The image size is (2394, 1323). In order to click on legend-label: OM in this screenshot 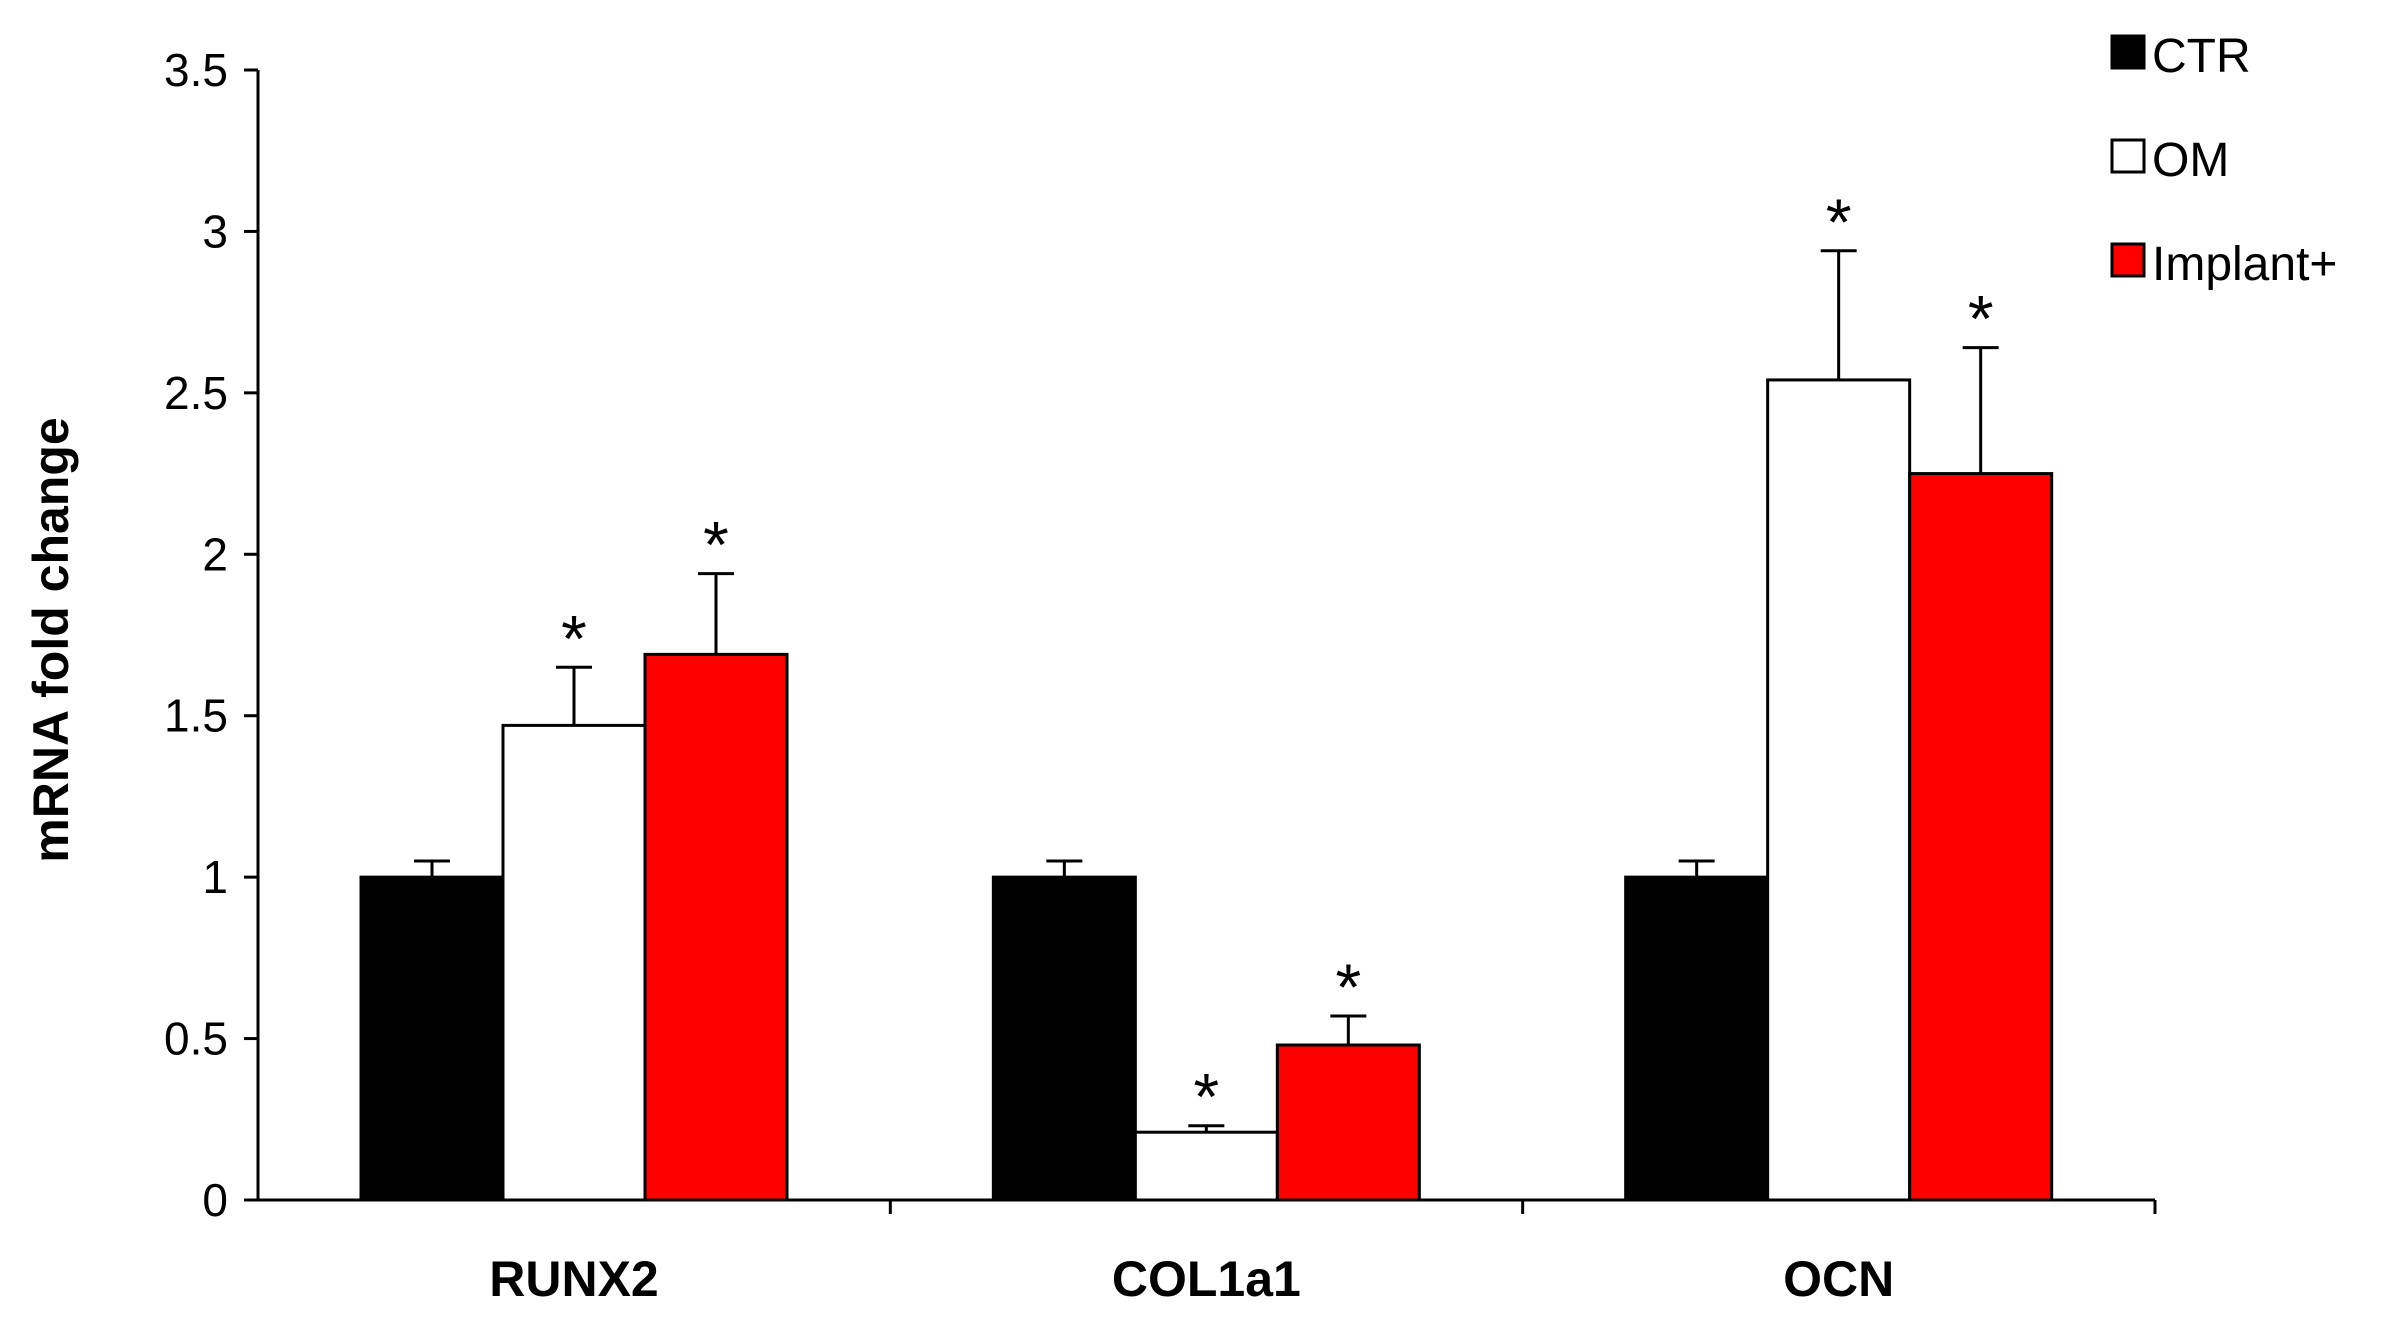, I will do `click(2190, 160)`.